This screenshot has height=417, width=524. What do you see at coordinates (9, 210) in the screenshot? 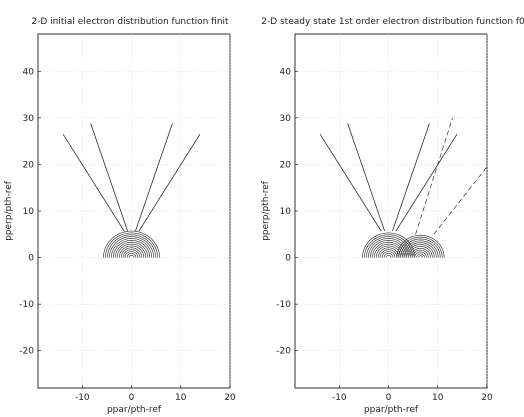
I see `left-y-axis-label: pperp/pth-ref` at bounding box center [9, 210].